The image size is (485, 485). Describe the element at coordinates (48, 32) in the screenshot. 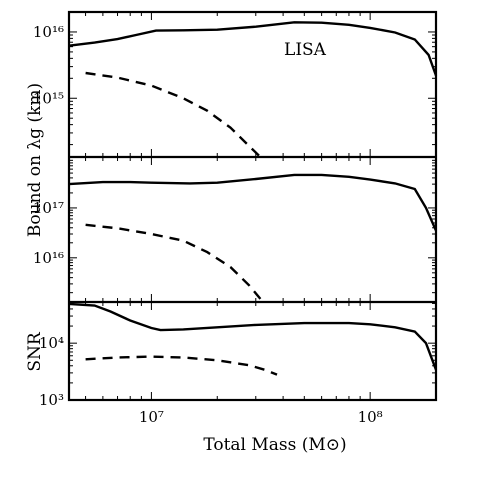

I see `panel-1-y-tick-label: 10¹⁶` at that location.